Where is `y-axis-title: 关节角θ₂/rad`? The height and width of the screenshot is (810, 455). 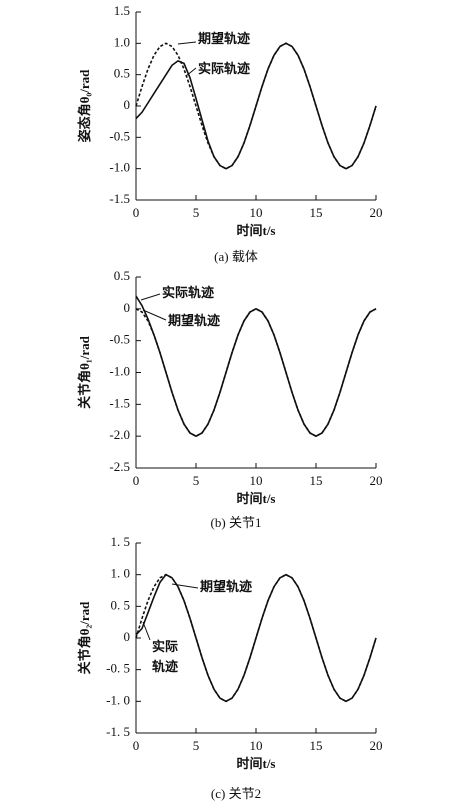
y-axis-title: 关节角θ₂/rad is located at coordinates (84, 638).